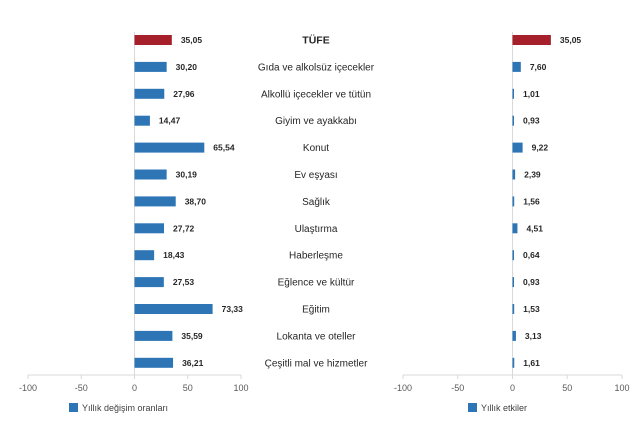 This screenshot has height=431, width=640. I want to click on left-tick-label: 0, so click(134, 388).